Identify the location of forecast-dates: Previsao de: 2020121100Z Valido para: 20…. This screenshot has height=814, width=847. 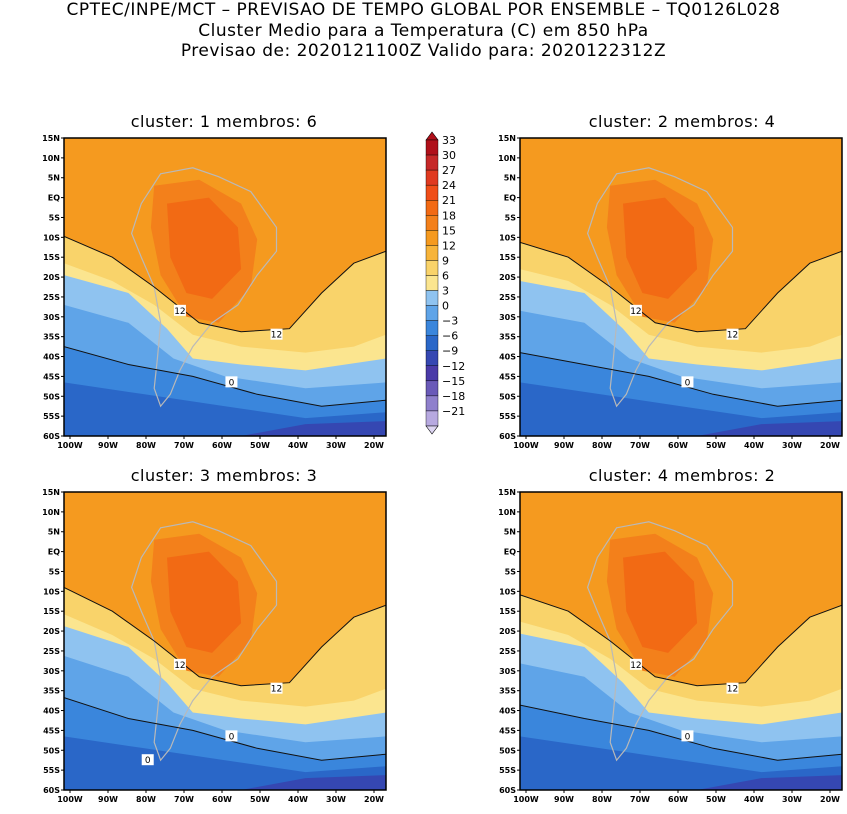
(423, 51).